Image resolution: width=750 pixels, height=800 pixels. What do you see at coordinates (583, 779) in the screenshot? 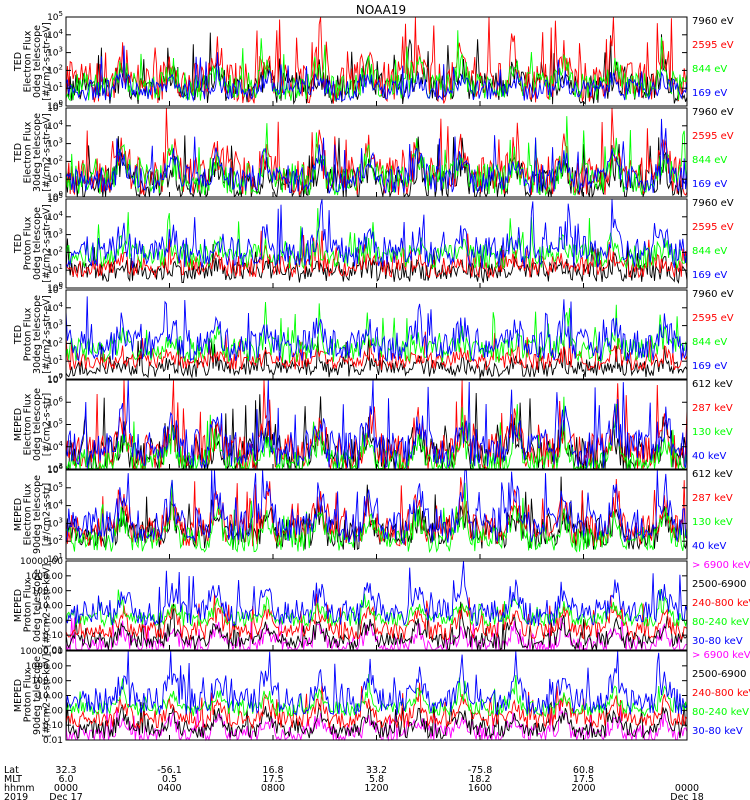
I see `ephemeris-value-mlt: 17.5` at bounding box center [583, 779].